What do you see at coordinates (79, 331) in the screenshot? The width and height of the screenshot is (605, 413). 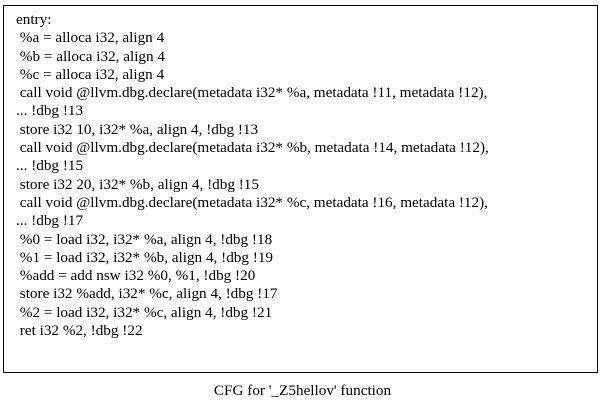 I see `node-line-ret: ret i32 %2, !dbg !22` at bounding box center [79, 331].